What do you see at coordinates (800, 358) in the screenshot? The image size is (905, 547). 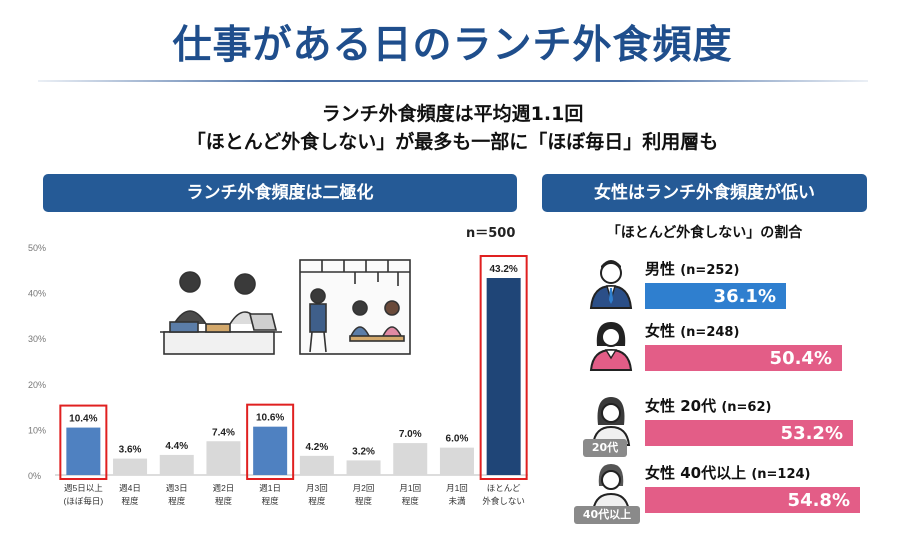 I see `ratio-value: 50.4%` at bounding box center [800, 358].